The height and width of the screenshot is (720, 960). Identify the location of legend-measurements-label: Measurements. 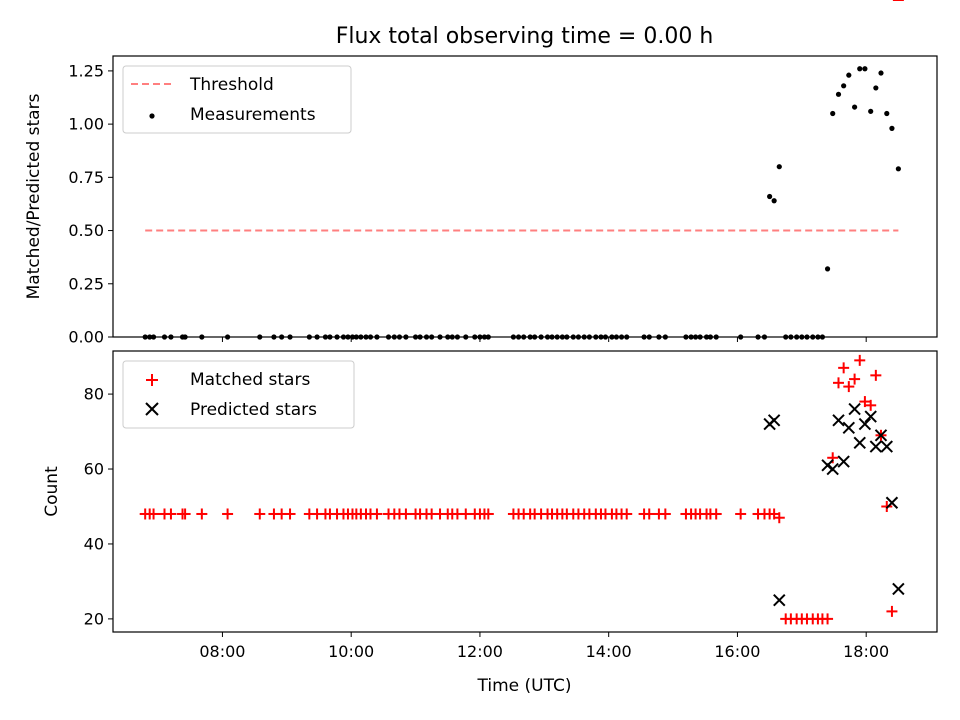
(253, 115).